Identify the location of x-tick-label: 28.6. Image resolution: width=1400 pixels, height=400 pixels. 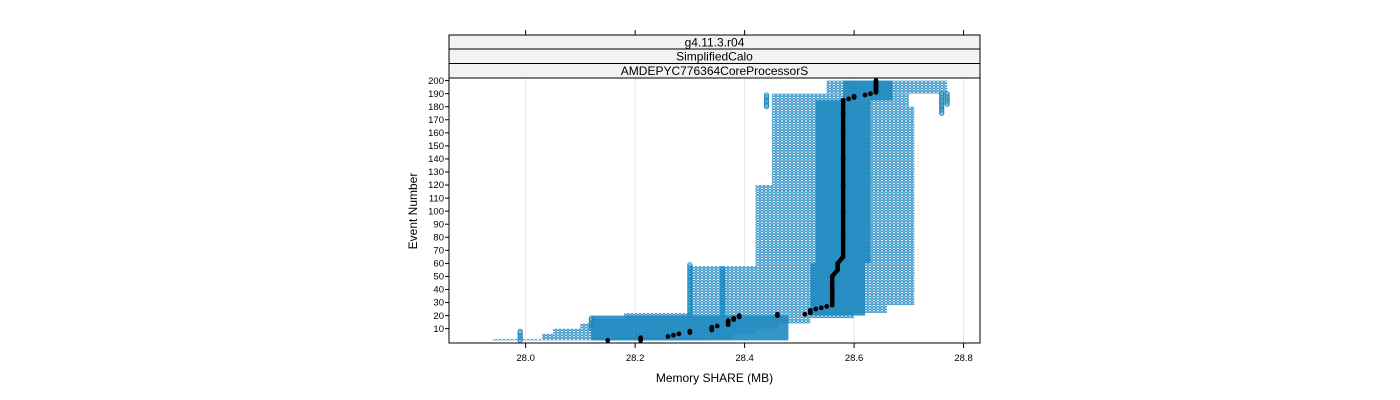
(854, 358).